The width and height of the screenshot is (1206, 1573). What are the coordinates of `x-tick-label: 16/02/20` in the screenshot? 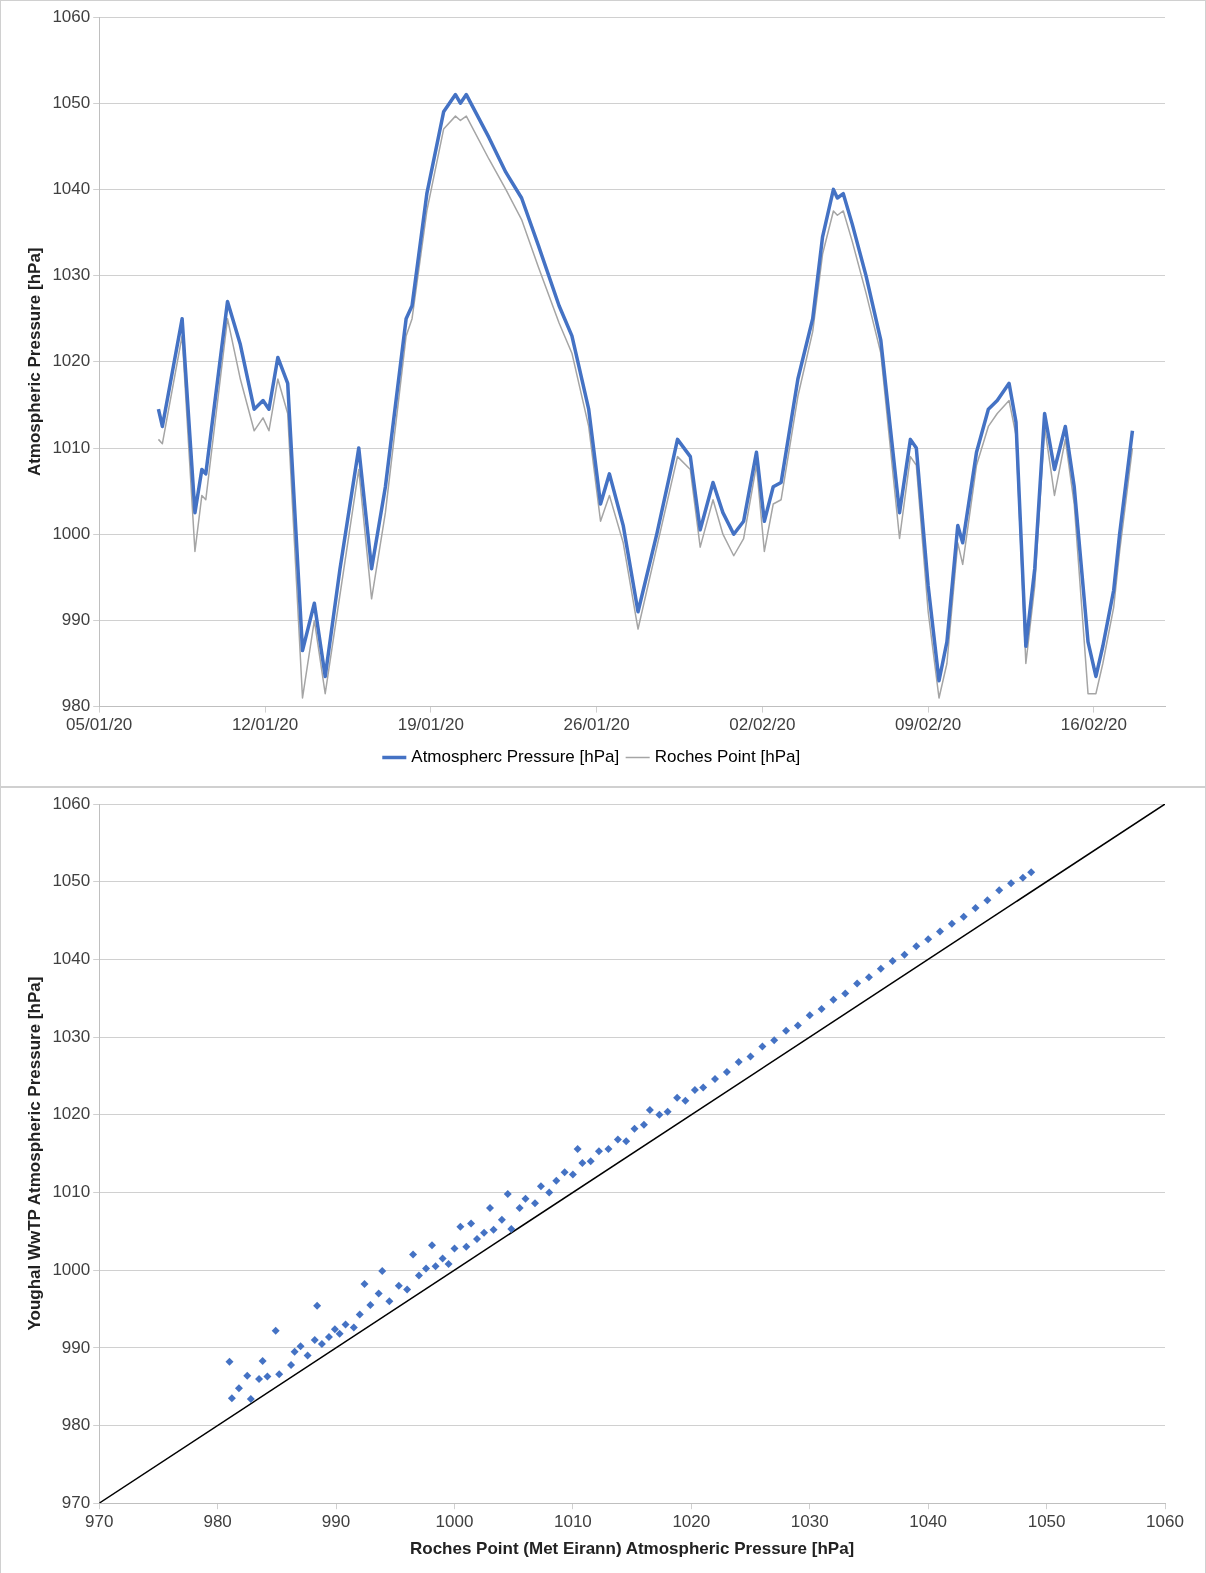 It's located at (1094, 725).